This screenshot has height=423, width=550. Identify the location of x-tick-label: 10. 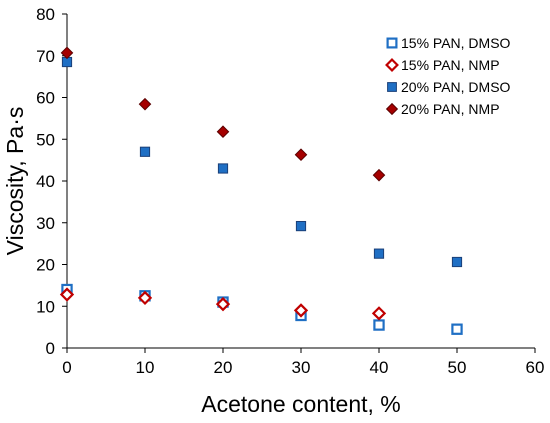
(145, 367).